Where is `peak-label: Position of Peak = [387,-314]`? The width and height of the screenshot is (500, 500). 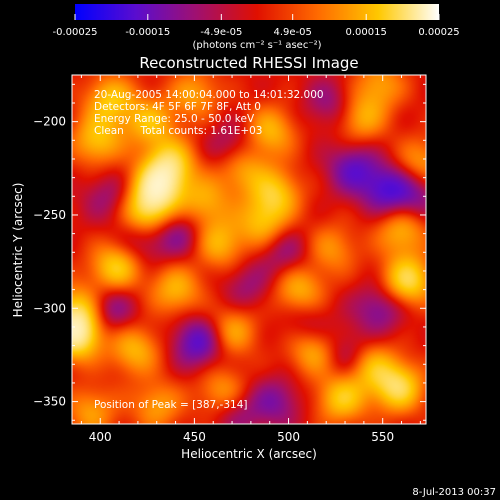 peak-label: Position of Peak = [387,-314] is located at coordinates (171, 405).